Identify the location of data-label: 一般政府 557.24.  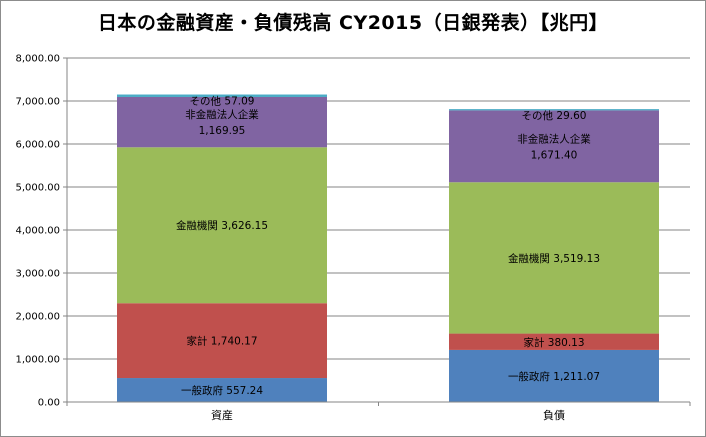
(222, 390).